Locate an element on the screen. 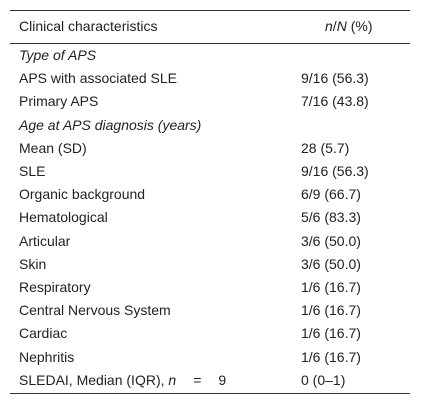 The image size is (422, 409). row-label: Respiratory is located at coordinates (55, 287).